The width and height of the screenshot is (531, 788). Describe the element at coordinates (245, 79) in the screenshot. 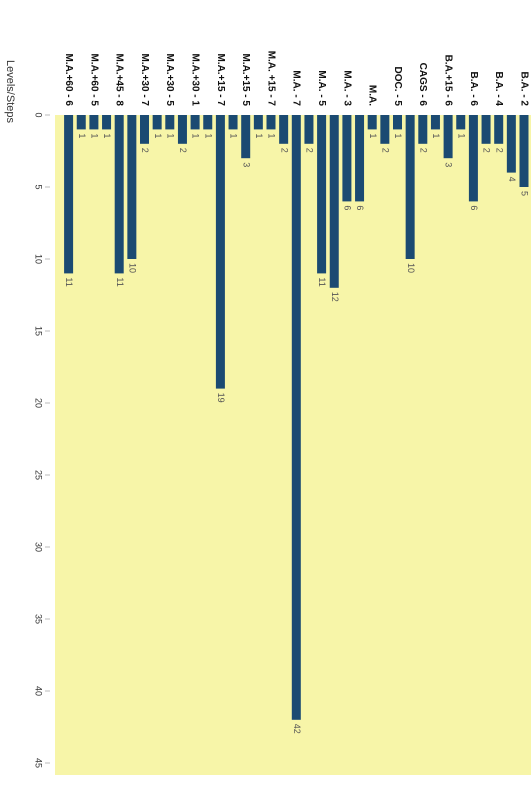

I see `category-label: M.A.+15 - 5` at that location.